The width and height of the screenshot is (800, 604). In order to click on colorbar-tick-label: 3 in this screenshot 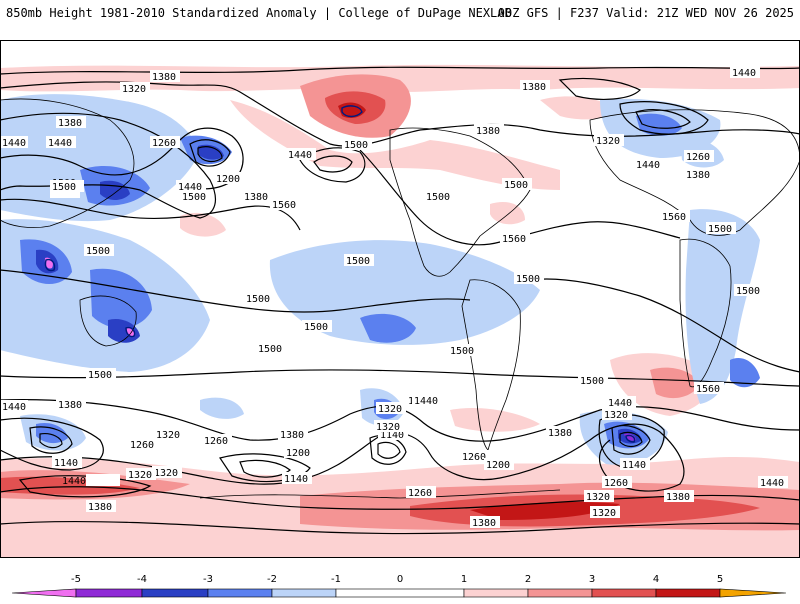, I will do `click(592, 579)`.